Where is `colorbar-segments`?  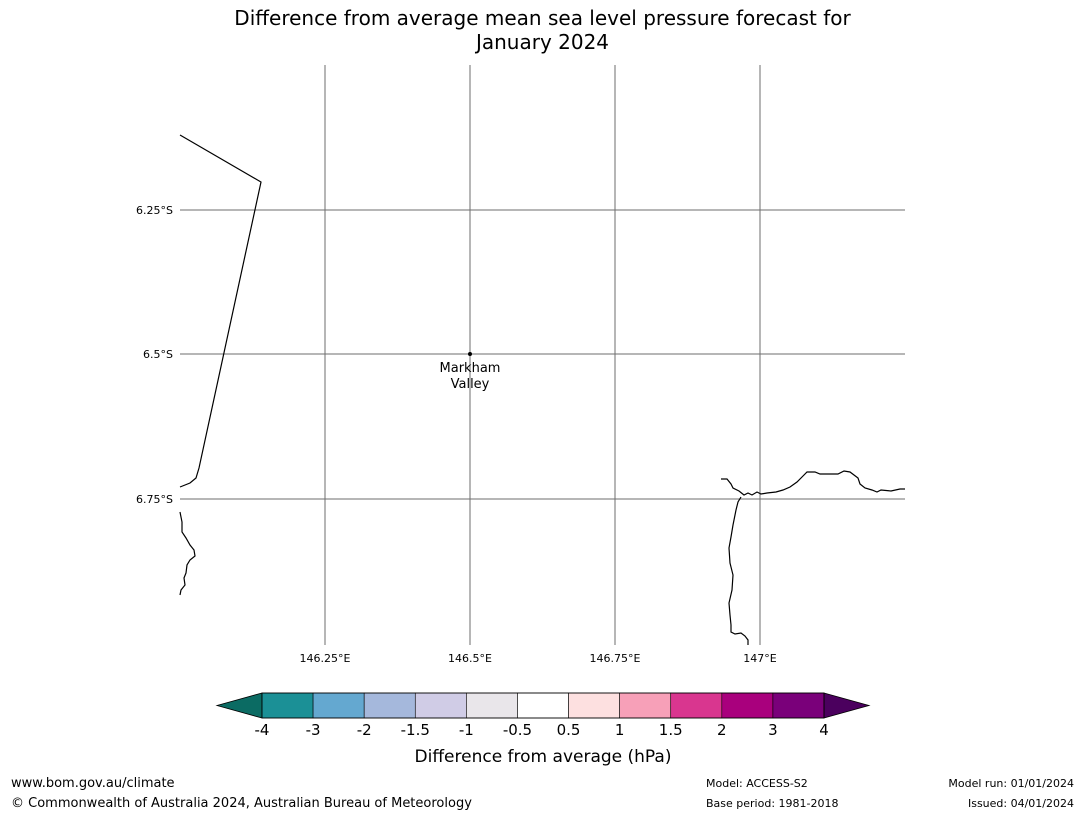 colorbar-segments is located at coordinates (543, 705).